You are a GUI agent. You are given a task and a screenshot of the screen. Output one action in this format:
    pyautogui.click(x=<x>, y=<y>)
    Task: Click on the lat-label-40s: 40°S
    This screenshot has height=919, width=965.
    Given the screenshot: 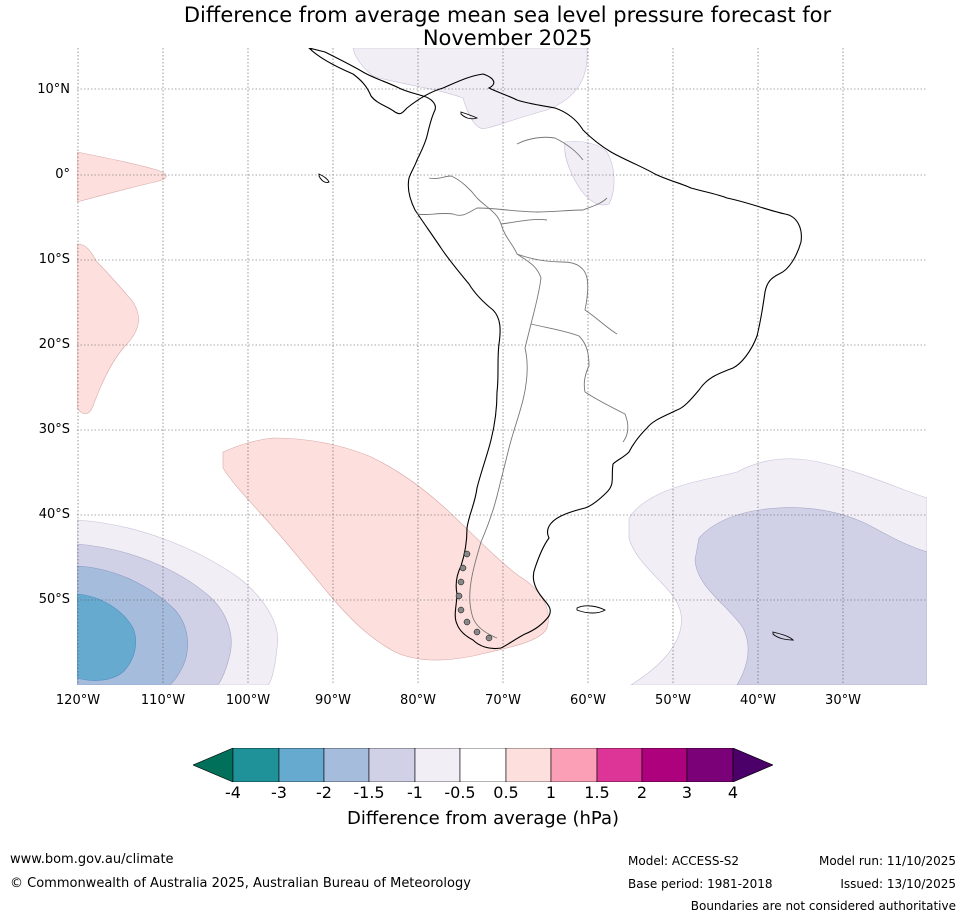 What is the action you would take?
    pyautogui.click(x=54, y=514)
    